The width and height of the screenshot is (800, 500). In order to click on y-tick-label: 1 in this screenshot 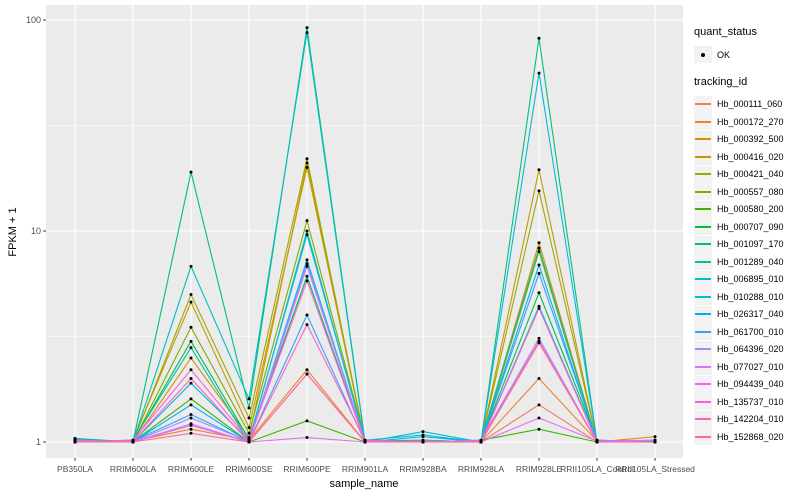, I will do `click(38, 442)`.